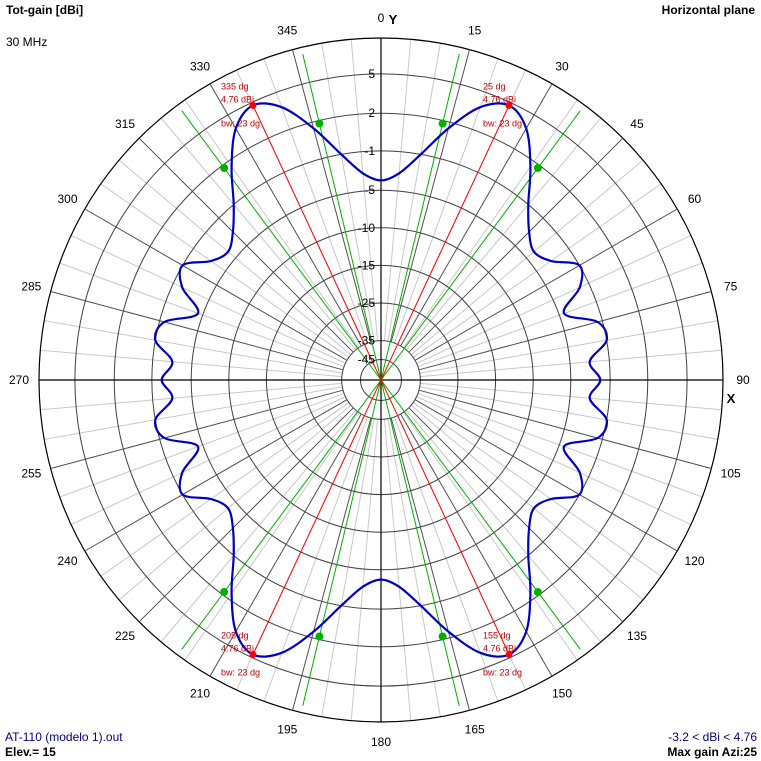 Image resolution: width=761 pixels, height=761 pixels. Describe the element at coordinates (125, 636) in the screenshot. I see `angle-tick-label: 225` at that location.